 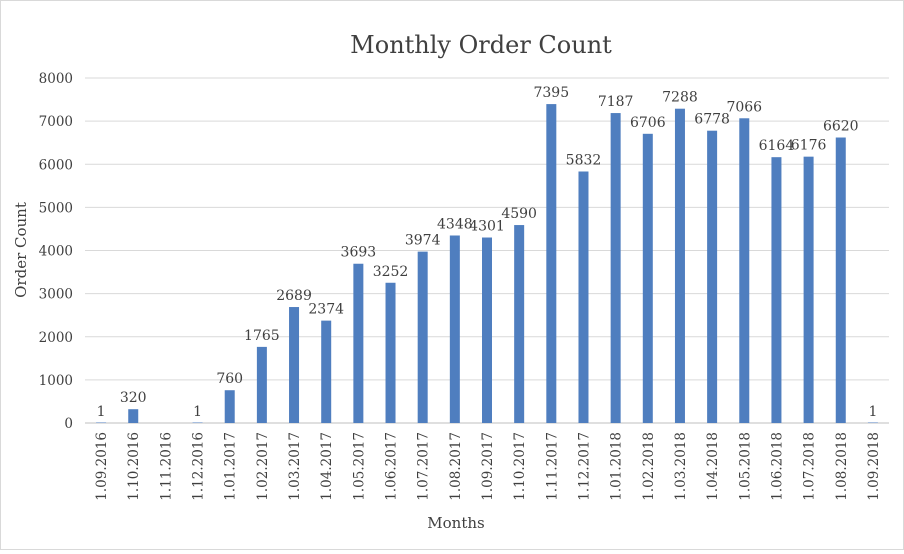 What do you see at coordinates (56, 208) in the screenshot?
I see `y-tick-label: 5000` at bounding box center [56, 208].